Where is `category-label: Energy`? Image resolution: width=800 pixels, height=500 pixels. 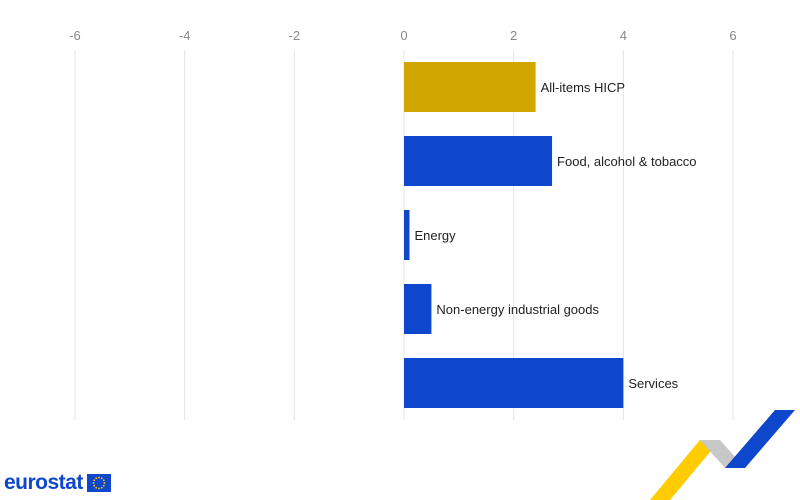 category-label: Energy is located at coordinates (435, 235).